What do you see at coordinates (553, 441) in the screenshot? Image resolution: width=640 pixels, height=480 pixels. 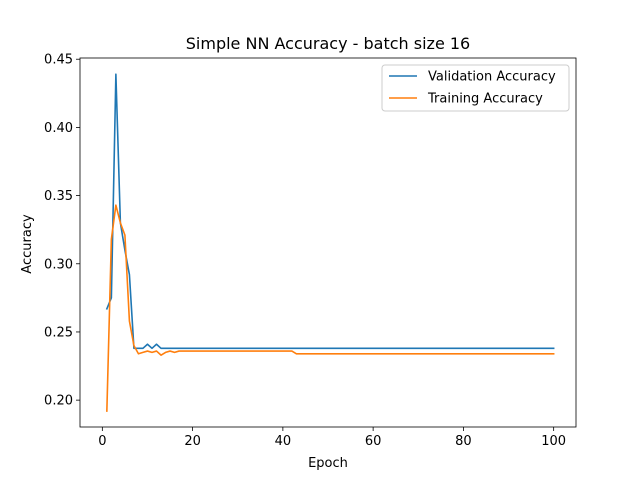 I see `x-tick-label: 100` at bounding box center [553, 441].